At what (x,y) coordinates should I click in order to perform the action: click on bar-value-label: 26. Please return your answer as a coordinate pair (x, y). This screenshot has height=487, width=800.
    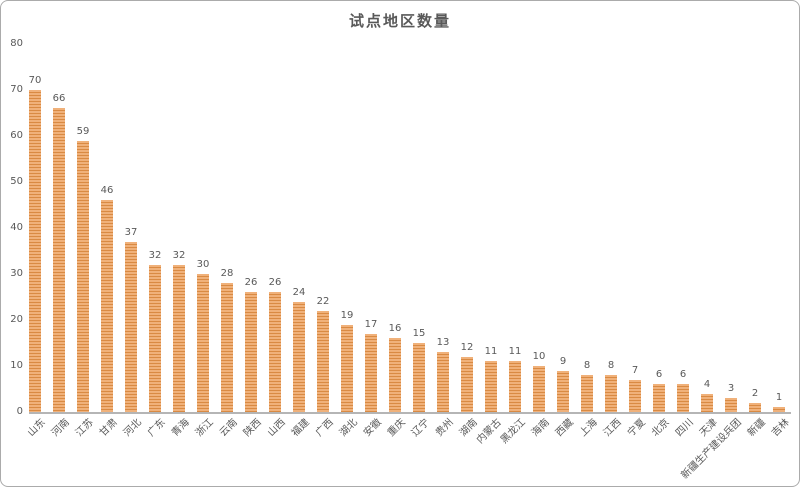
    Looking at the image, I should click on (251, 282).